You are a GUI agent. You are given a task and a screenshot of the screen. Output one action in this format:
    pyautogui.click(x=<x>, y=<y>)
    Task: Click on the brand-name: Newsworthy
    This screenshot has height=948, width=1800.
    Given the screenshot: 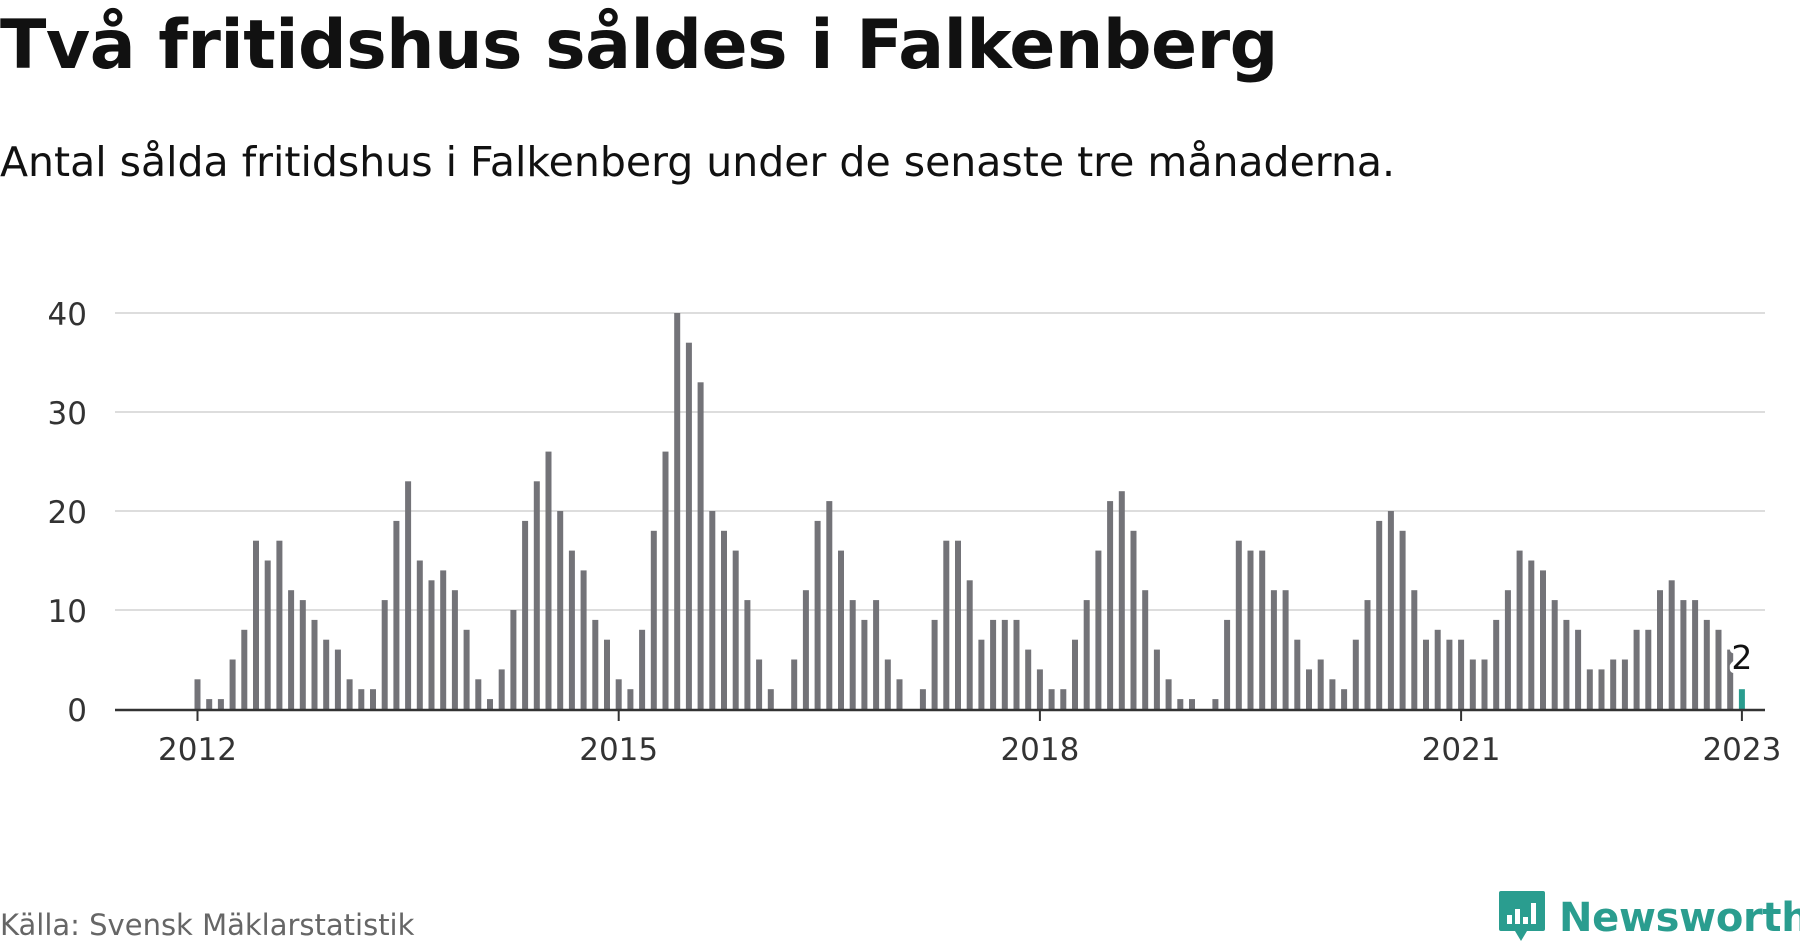 What is the action you would take?
    pyautogui.click(x=1679, y=918)
    